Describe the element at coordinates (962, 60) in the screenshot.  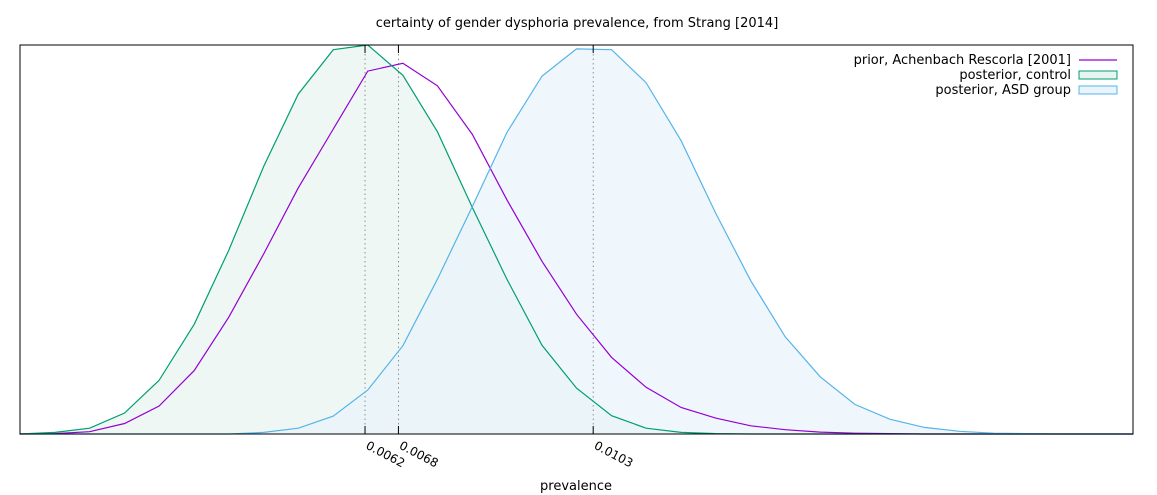
I see `legend-label: prior, Achenbach Rescorla [2001]` at that location.